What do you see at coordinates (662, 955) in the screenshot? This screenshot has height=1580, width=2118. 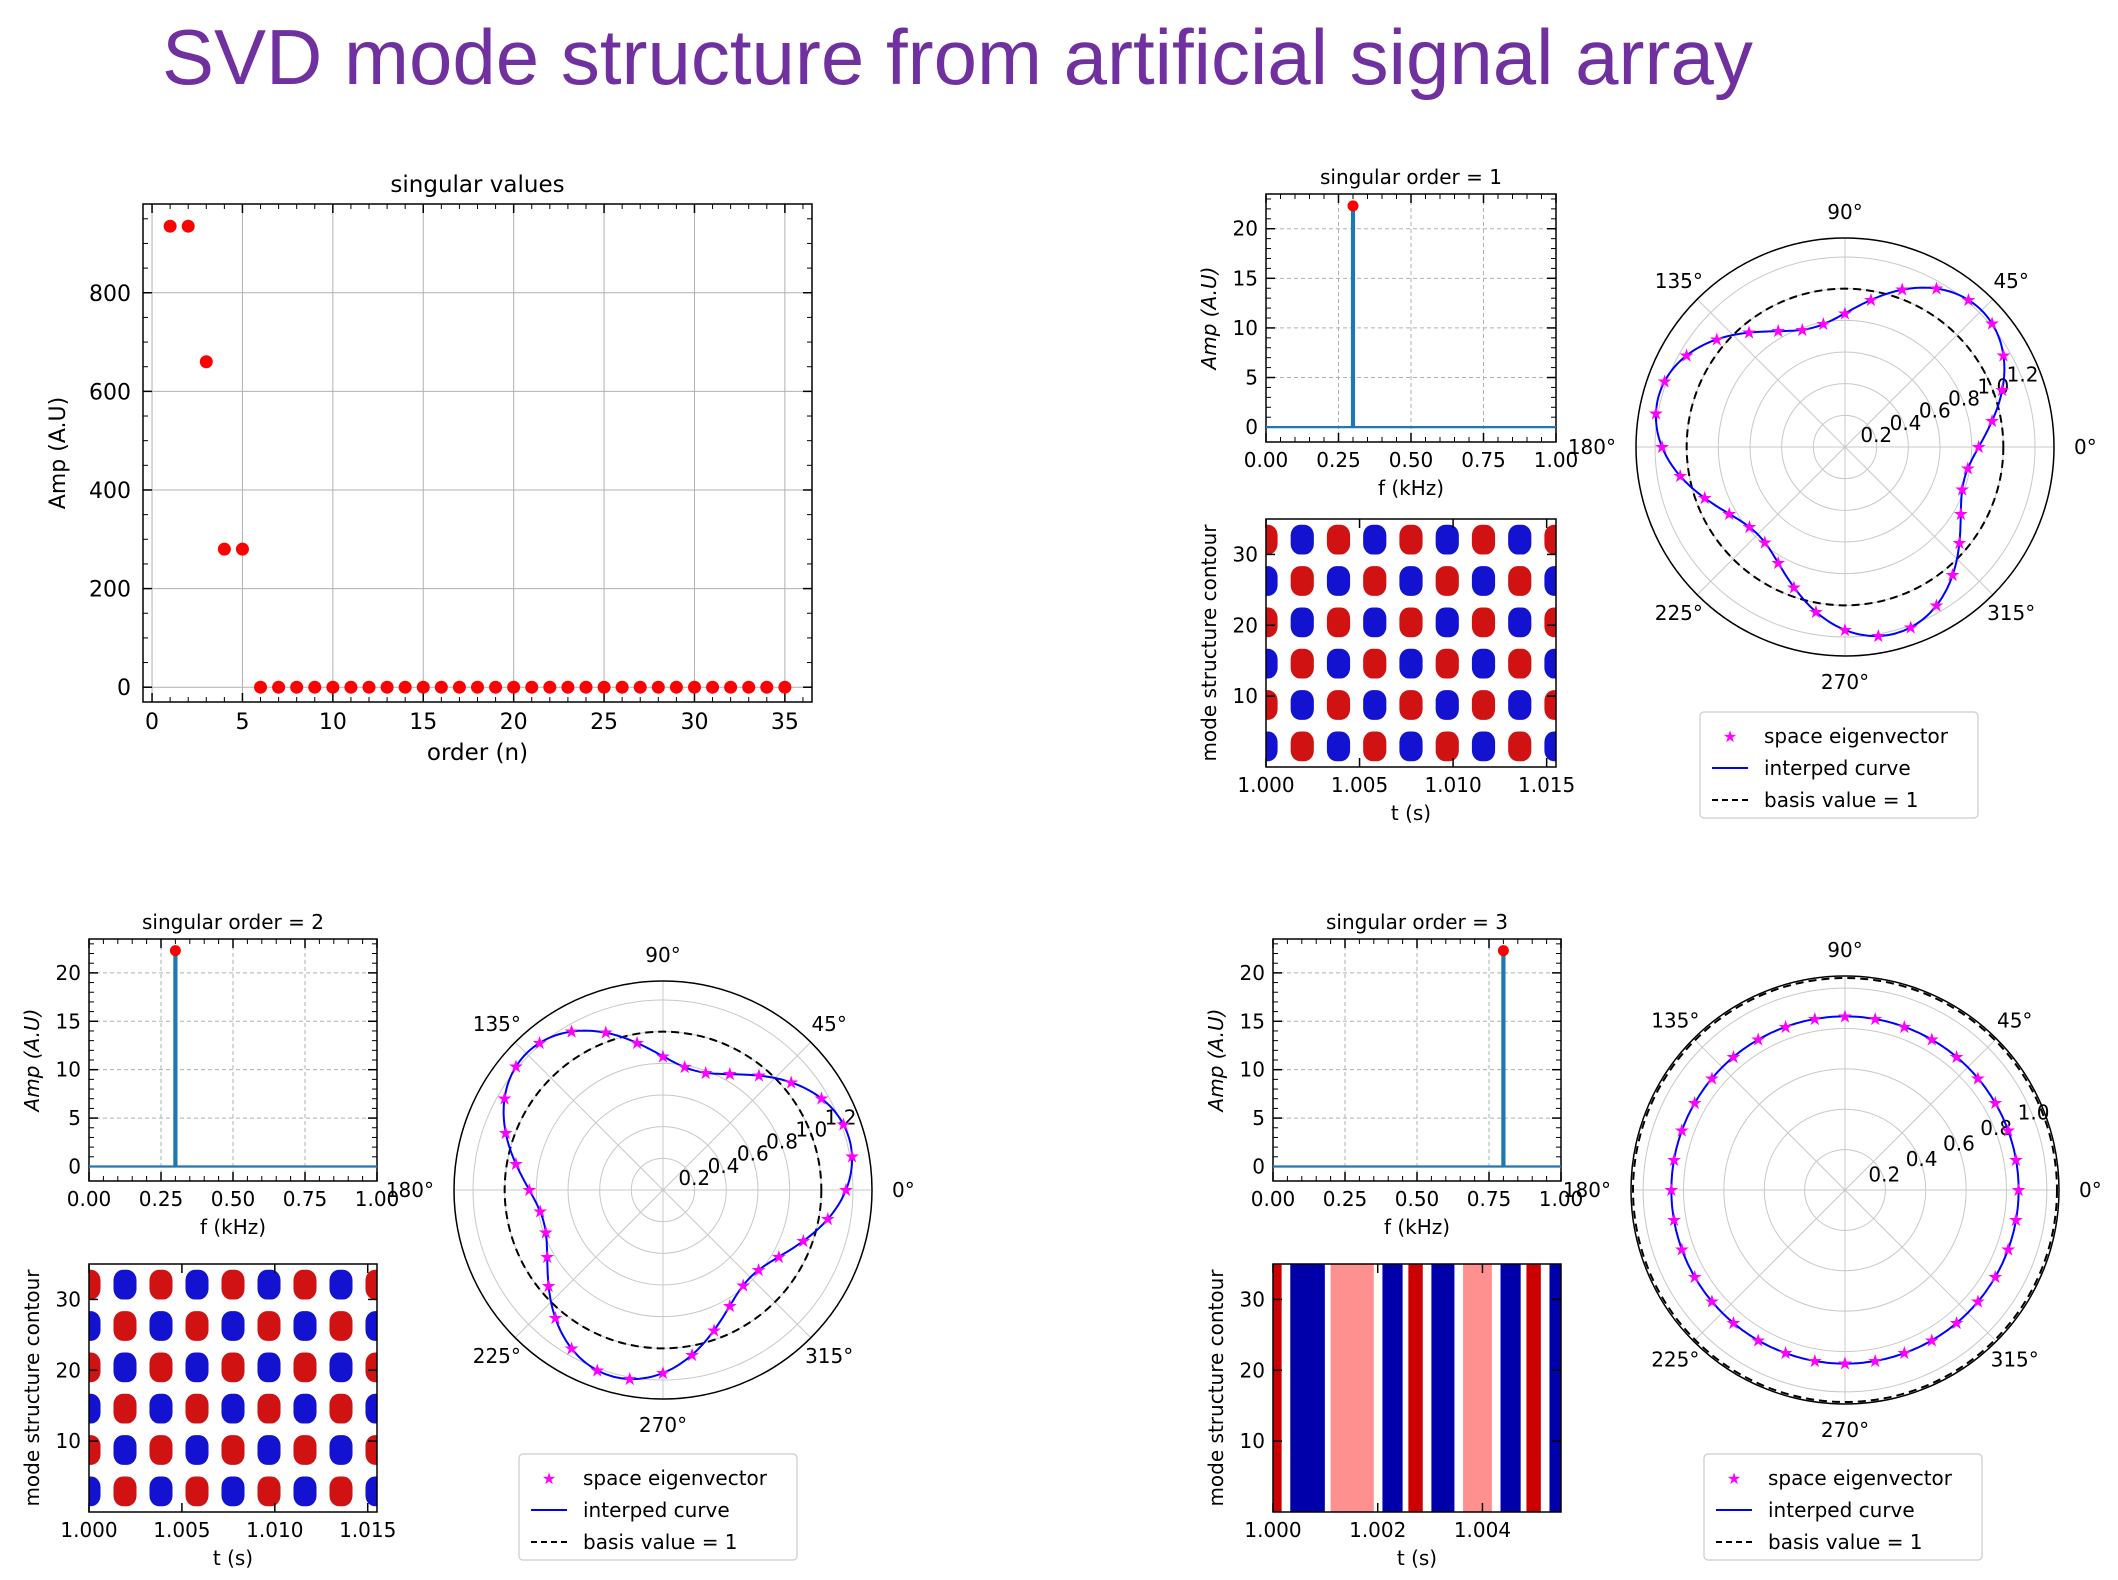 I see `polar-angle-label: 90°` at bounding box center [662, 955].